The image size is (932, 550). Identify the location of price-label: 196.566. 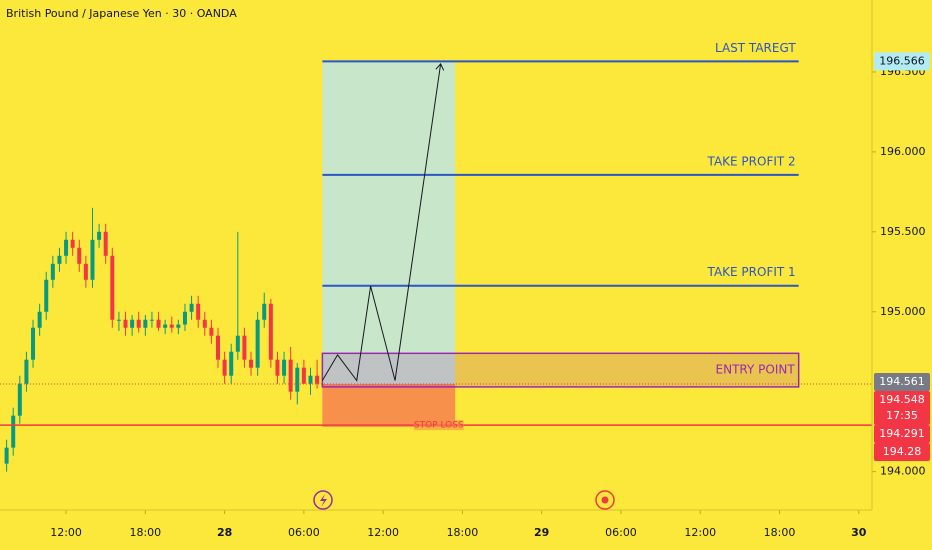
(902, 60).